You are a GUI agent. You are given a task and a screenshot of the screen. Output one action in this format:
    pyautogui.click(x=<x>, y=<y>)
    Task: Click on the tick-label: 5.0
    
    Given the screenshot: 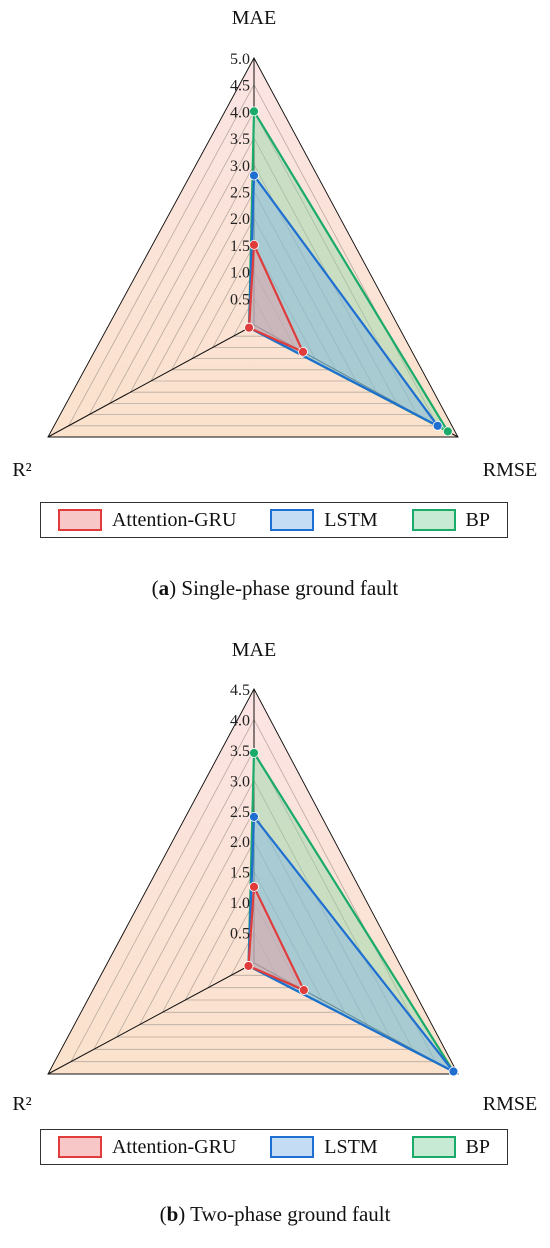 What is the action you would take?
    pyautogui.click(x=240, y=59)
    